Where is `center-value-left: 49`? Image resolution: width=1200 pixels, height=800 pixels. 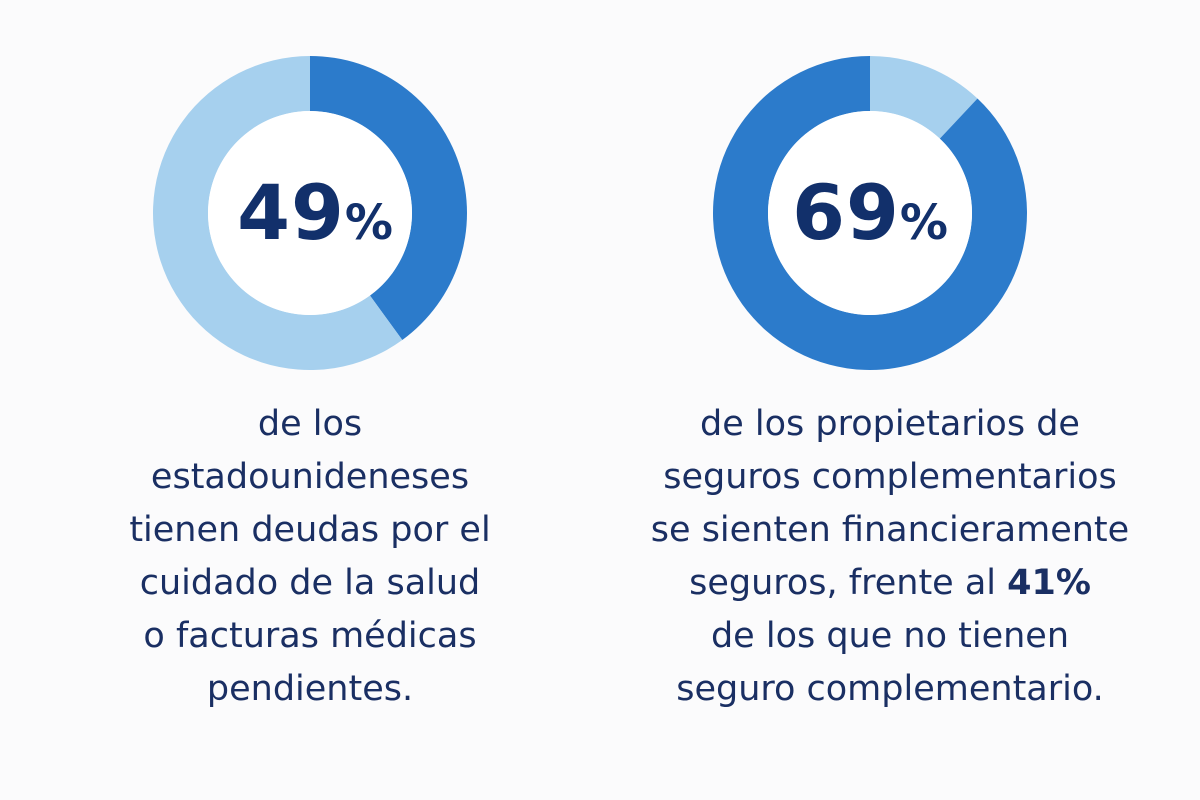
center-value-left: 49 is located at coordinates (291, 212).